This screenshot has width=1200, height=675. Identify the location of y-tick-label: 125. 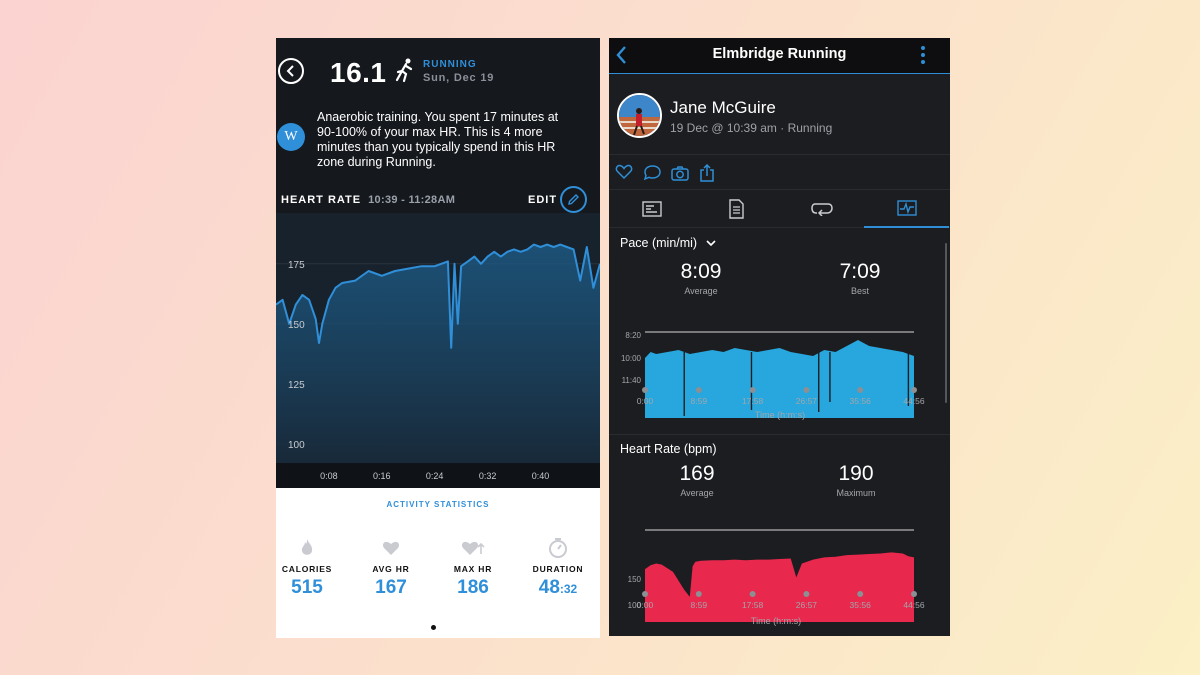
(296, 385).